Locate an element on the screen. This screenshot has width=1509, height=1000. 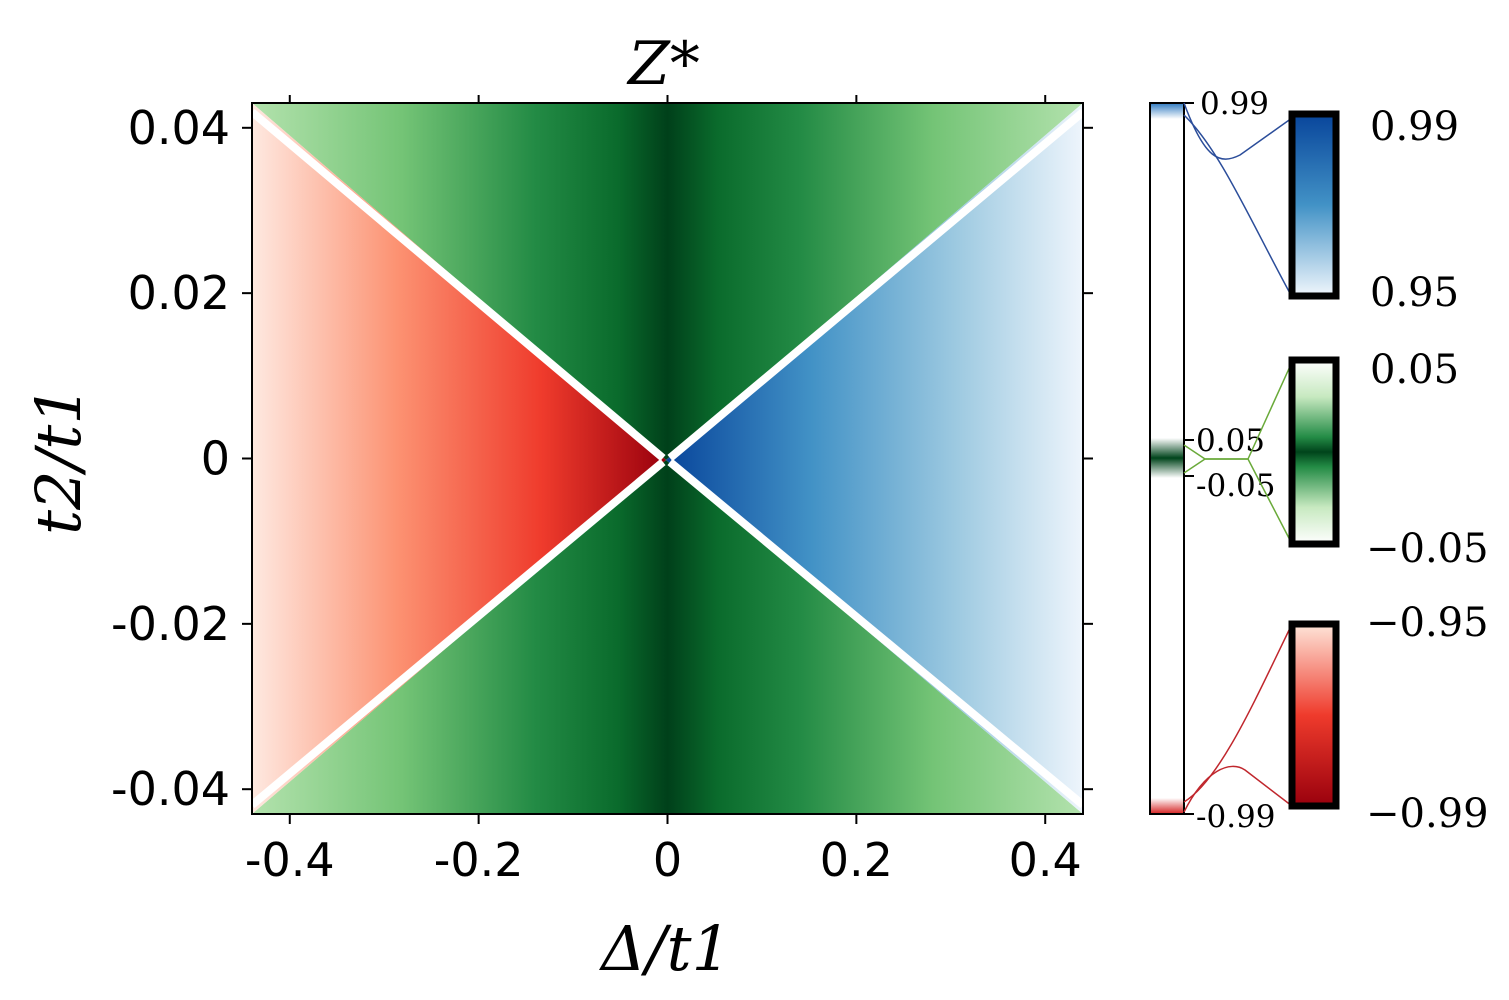
main-colorbar-label-bottom: -0.99 is located at coordinates (1236, 817).